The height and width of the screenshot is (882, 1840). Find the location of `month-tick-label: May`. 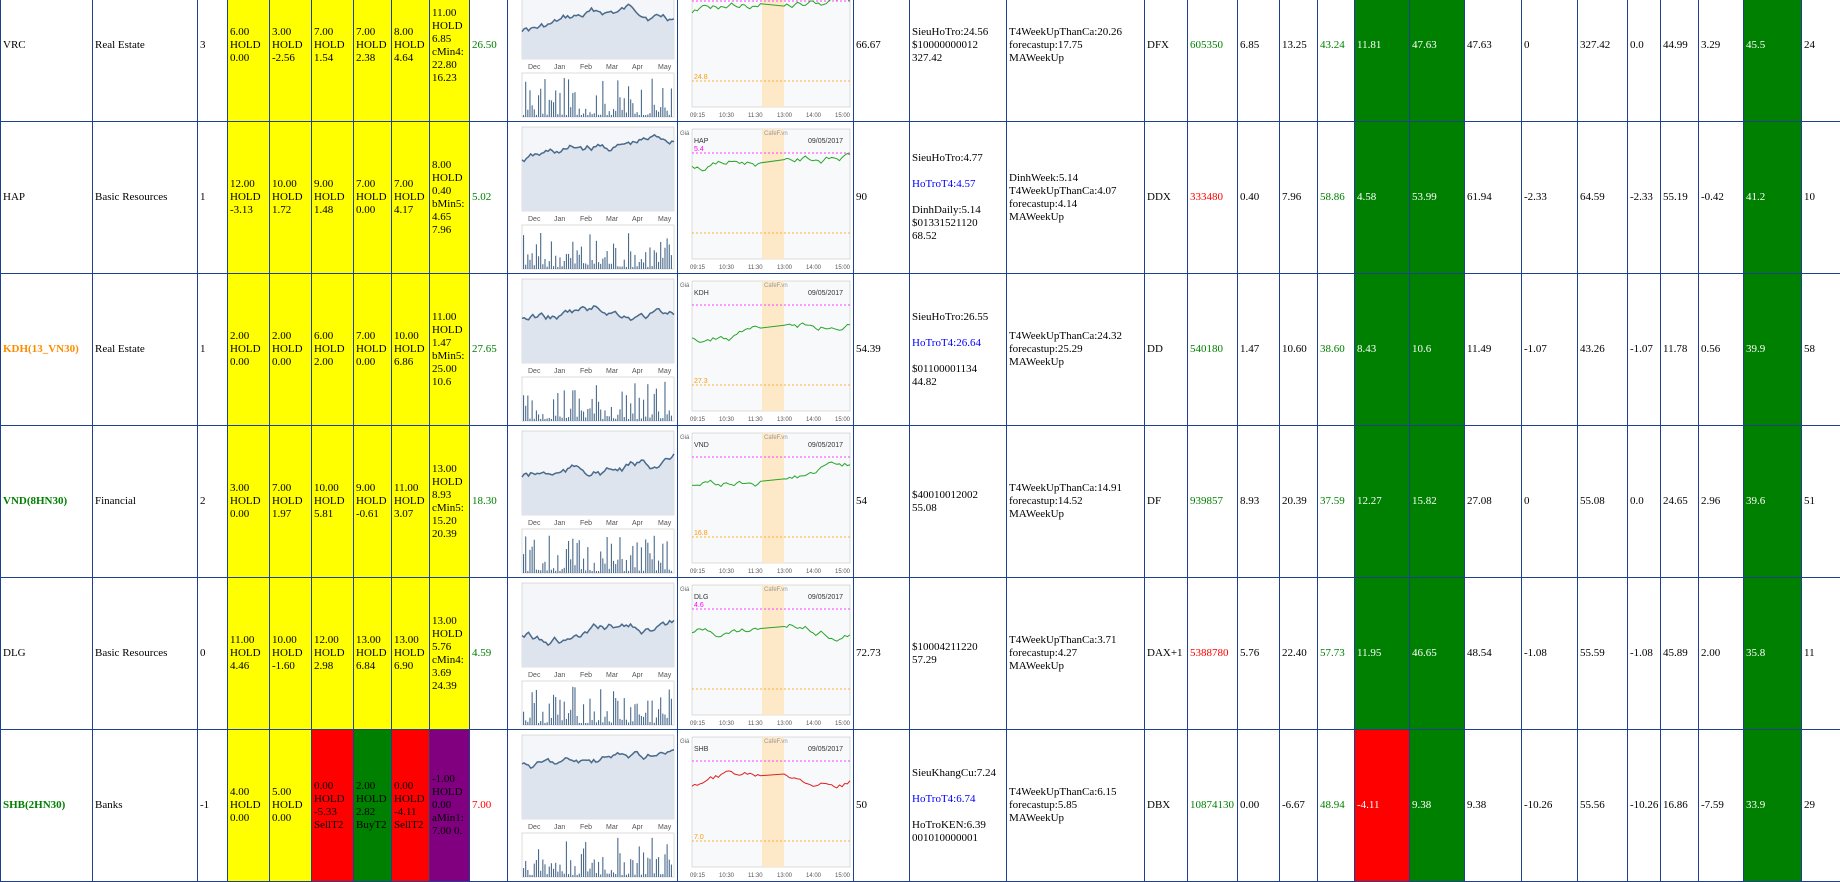

month-tick-label: May is located at coordinates (665, 371).